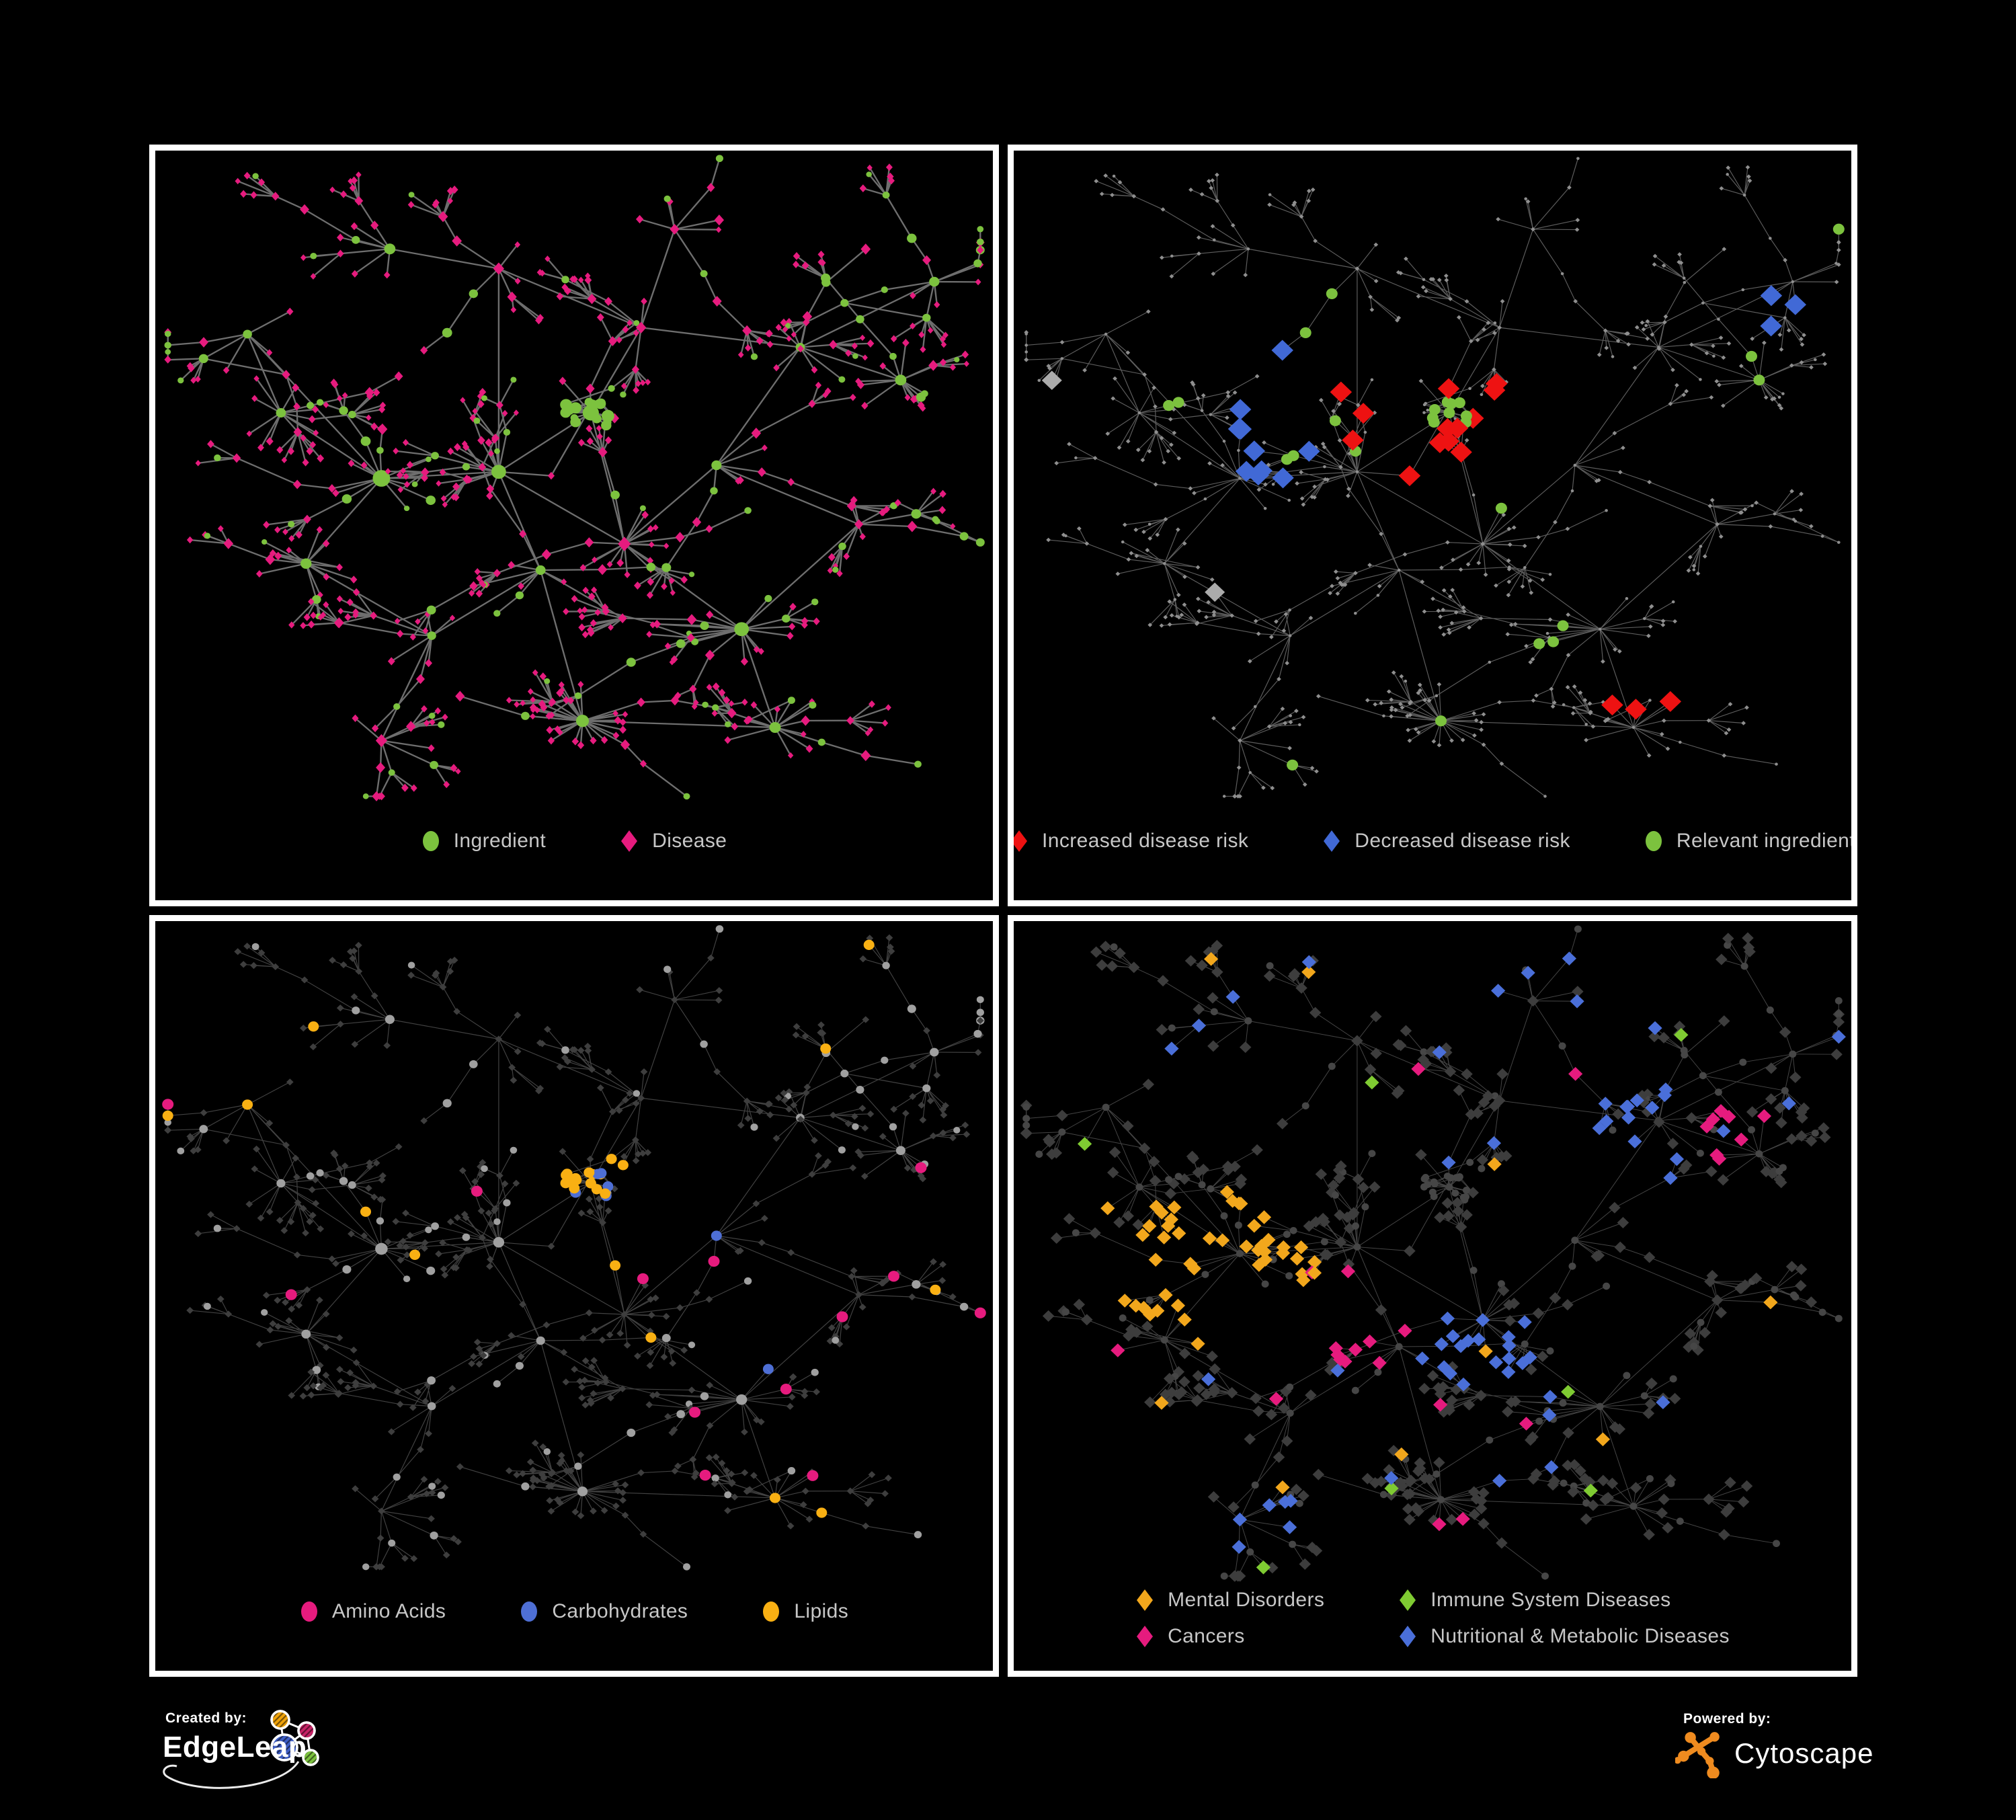 This screenshot has height=1820, width=2016. What do you see at coordinates (1145, 841) in the screenshot?
I see `legend-label: Increased disease risk` at bounding box center [1145, 841].